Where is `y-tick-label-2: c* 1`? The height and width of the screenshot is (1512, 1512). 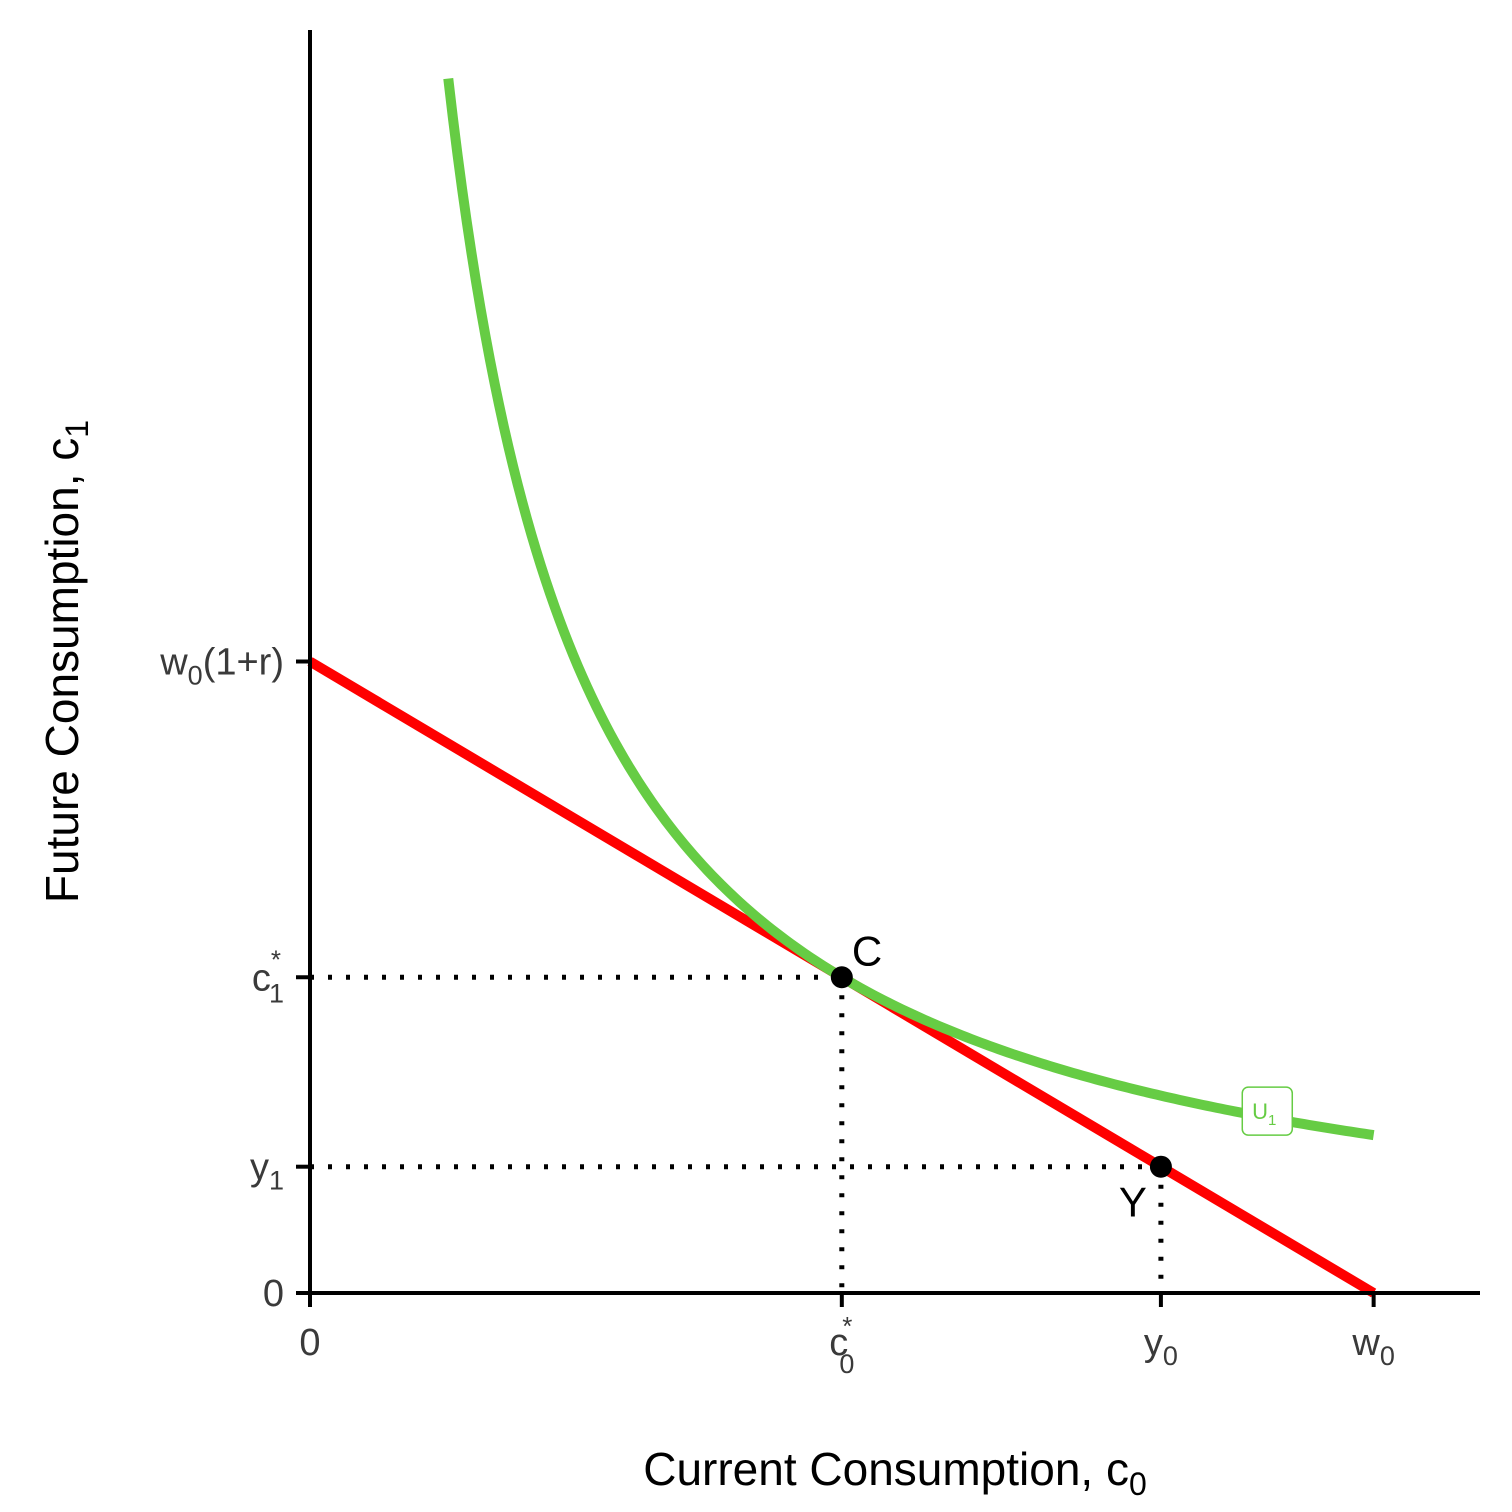 y-tick-label-2: c* 1 is located at coordinates (268, 976).